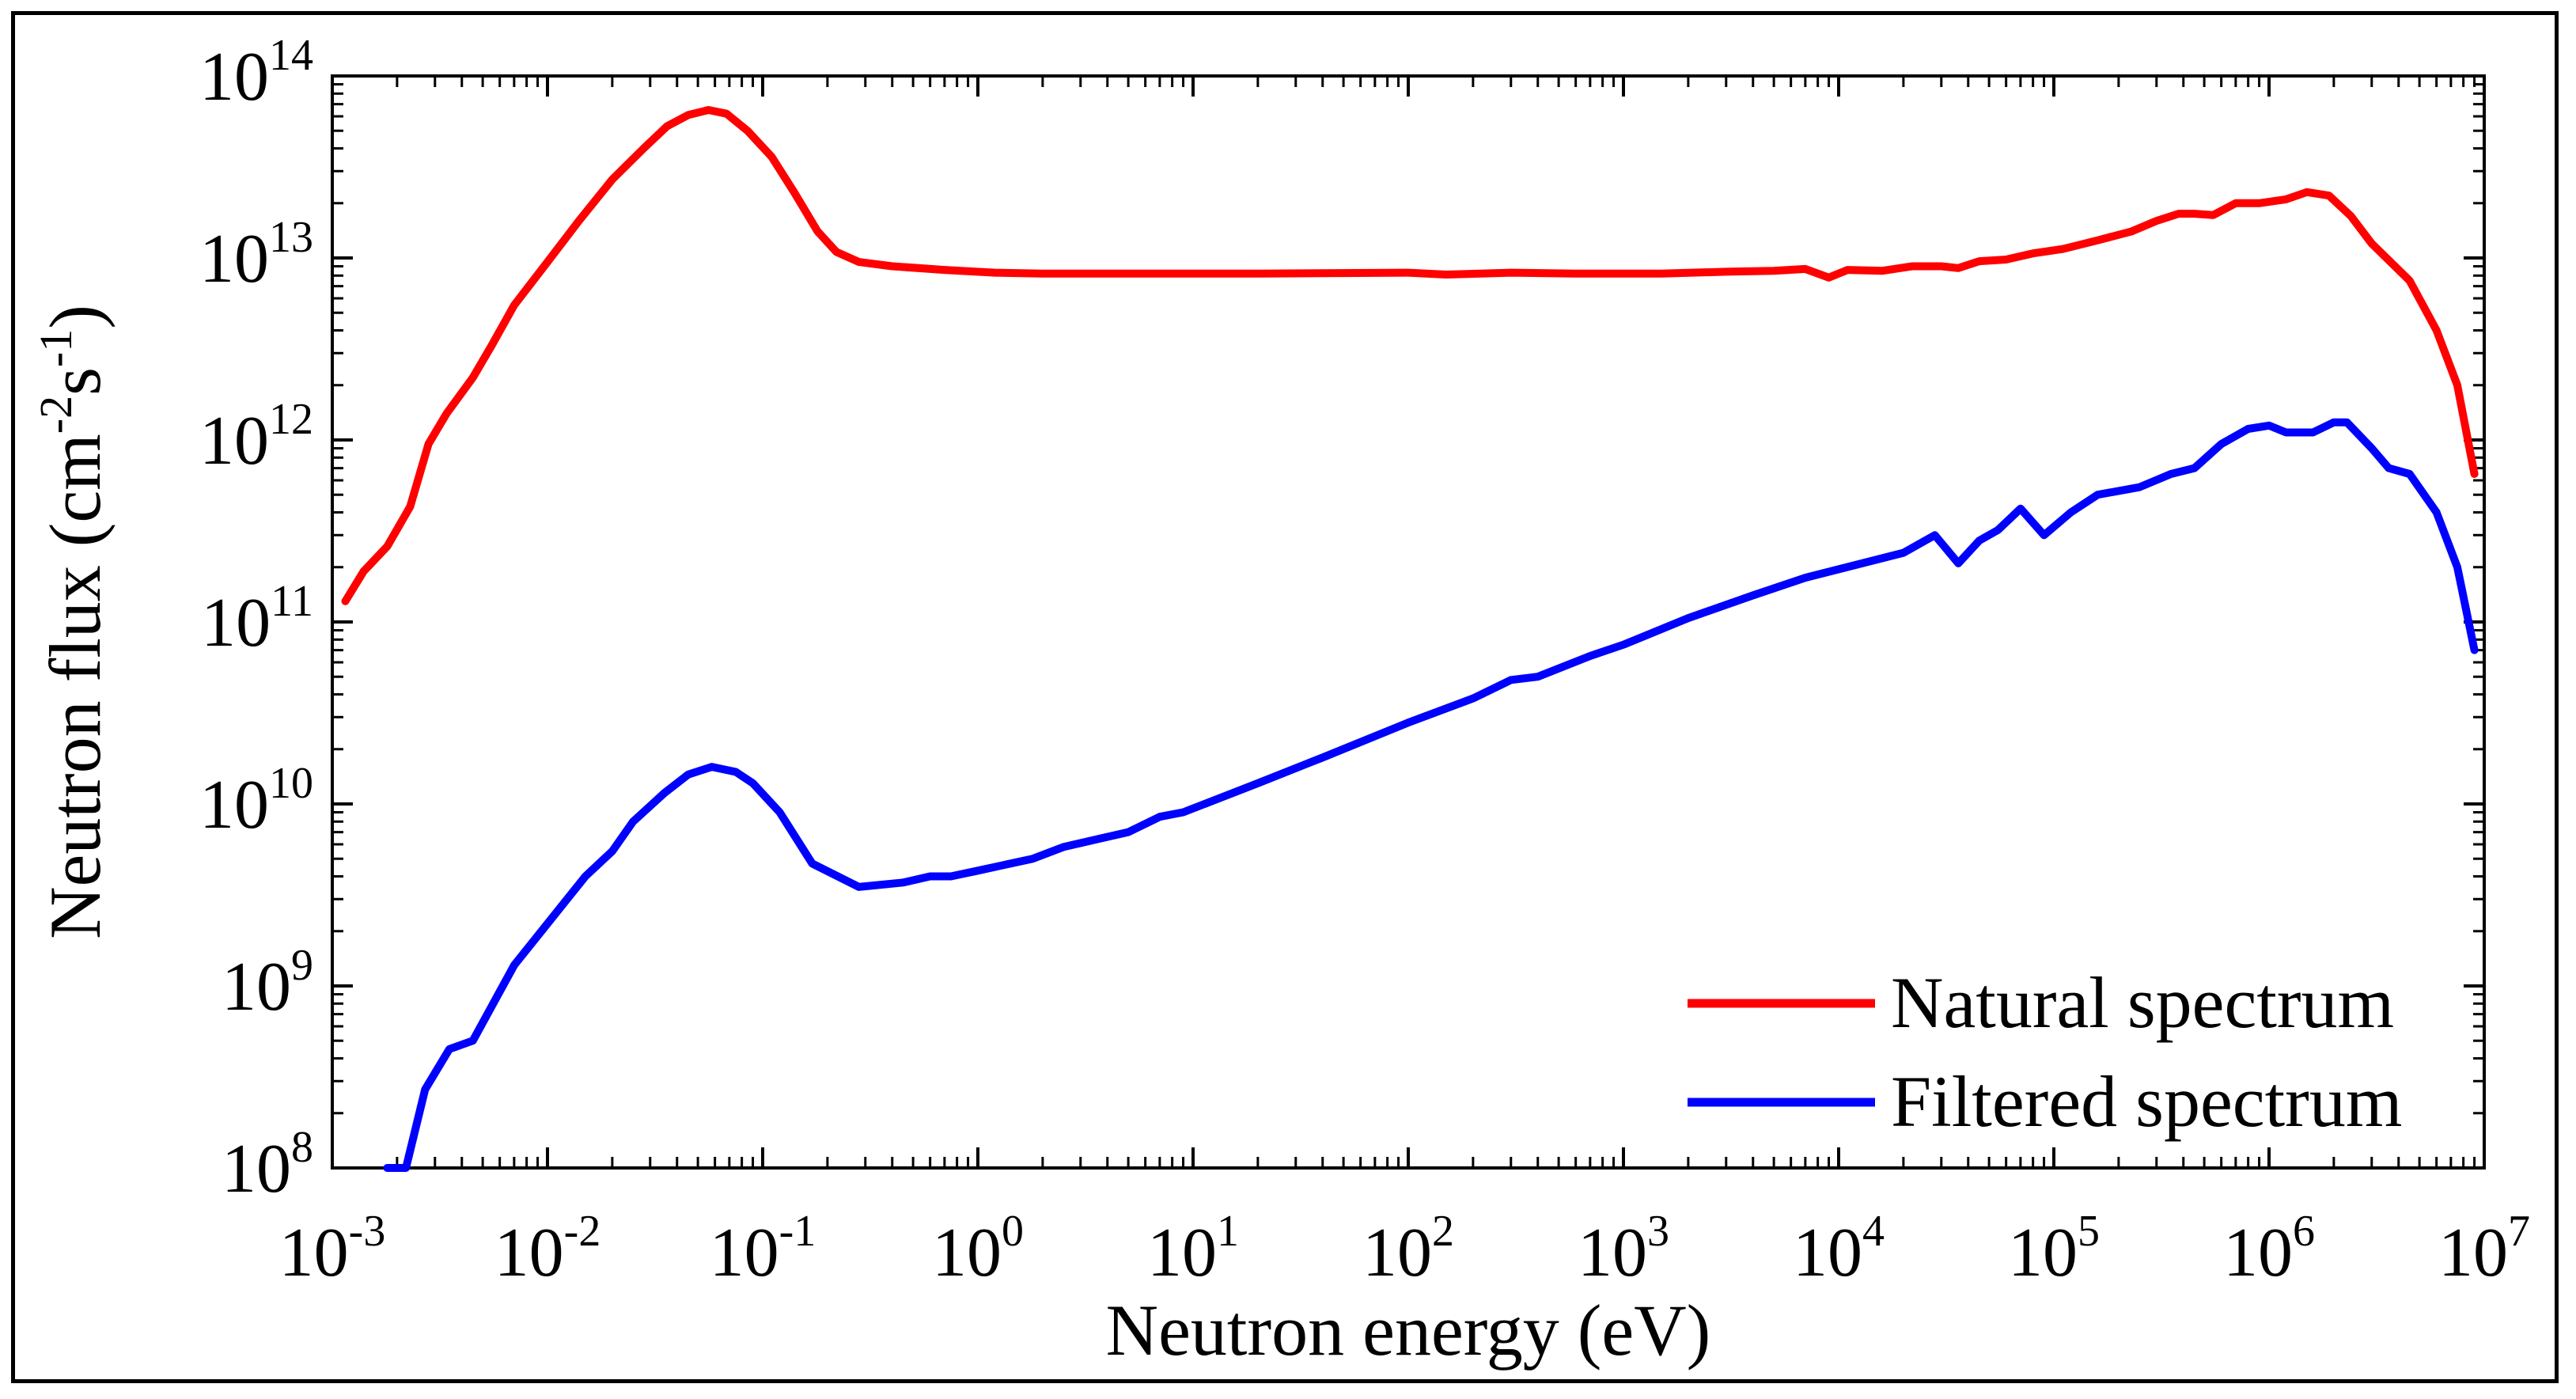 Image resolution: width=2576 pixels, height=1399 pixels. Describe the element at coordinates (256, 801) in the screenshot. I see `y-tick-label: 10¹⁰` at that location.